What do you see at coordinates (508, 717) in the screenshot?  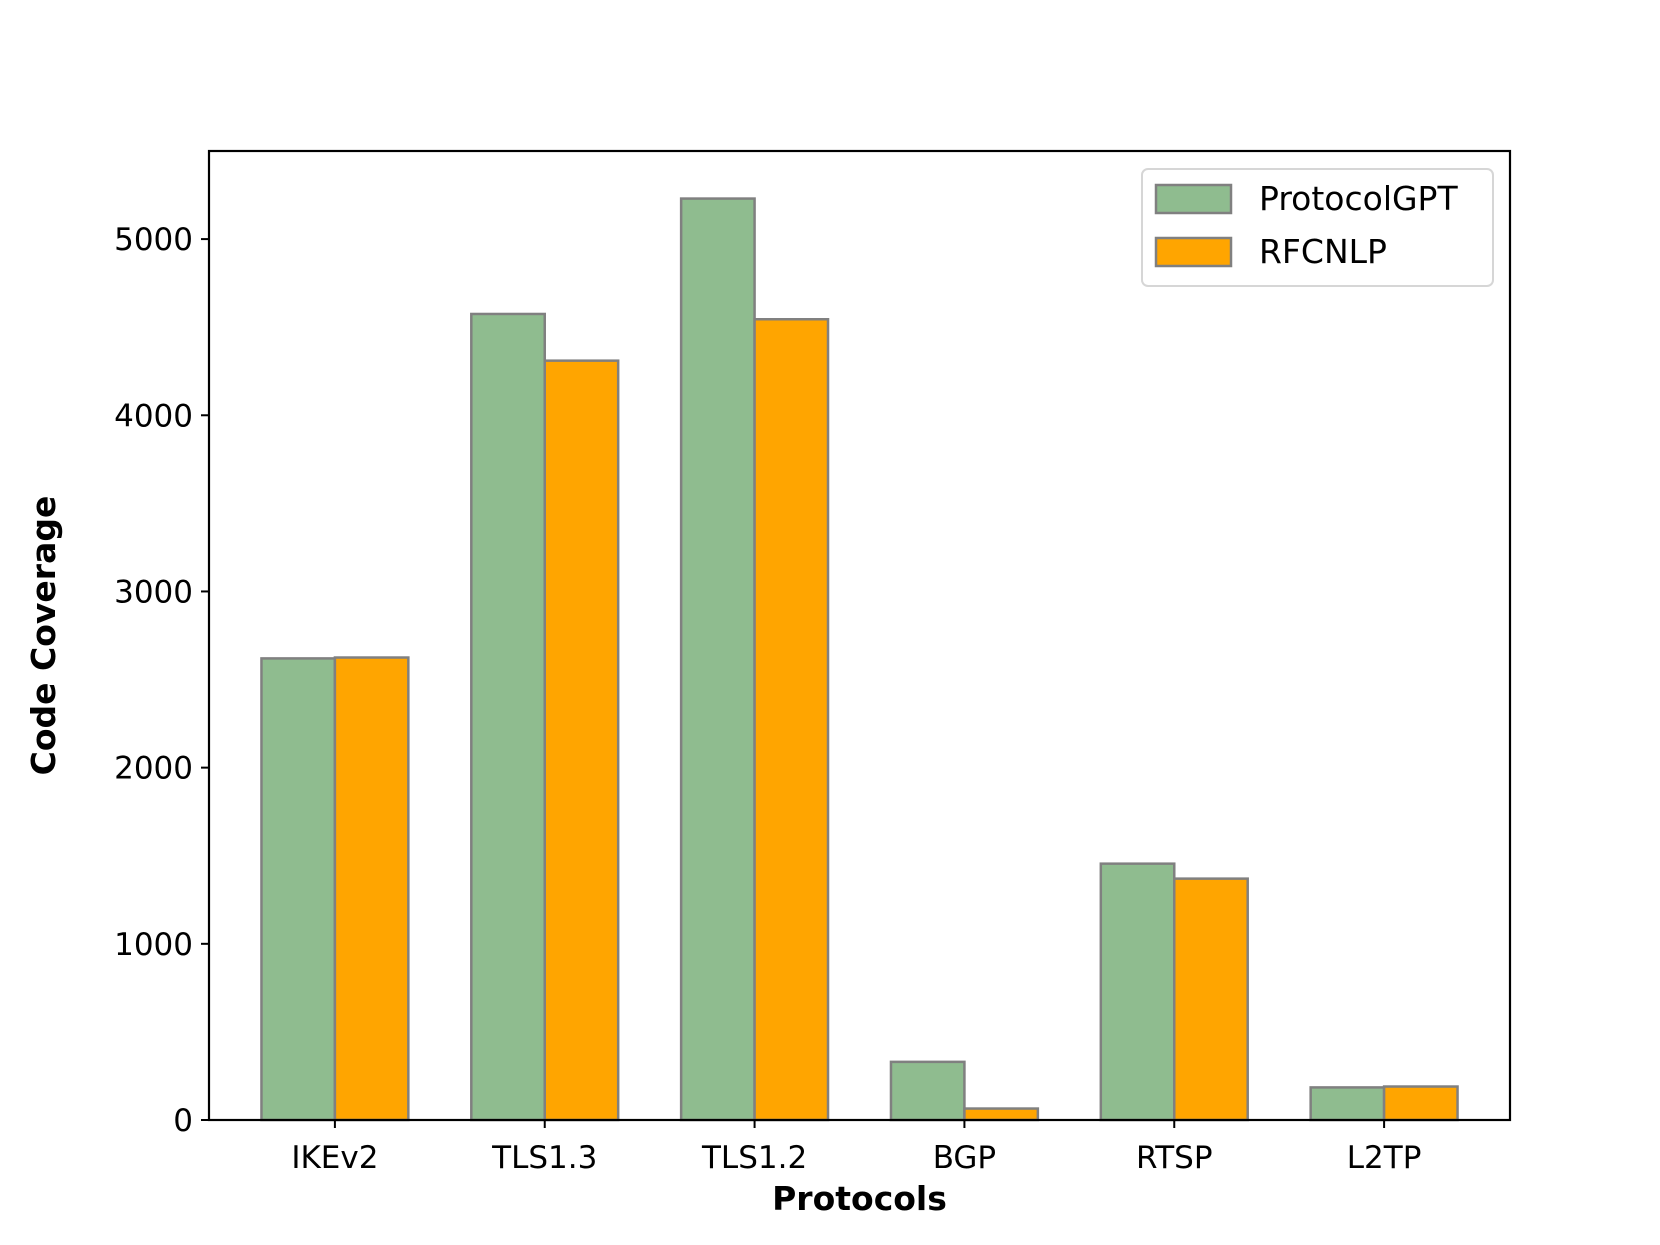 I see `bar-protocolgpt-tls1.3` at bounding box center [508, 717].